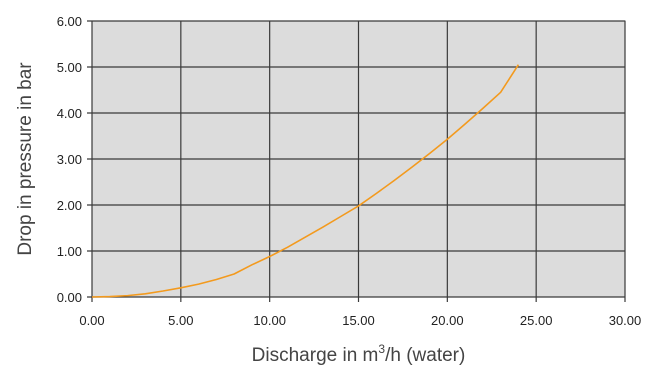  What do you see at coordinates (25, 159) in the screenshot?
I see `y-axis-title: Drop in pressure in bar` at bounding box center [25, 159].